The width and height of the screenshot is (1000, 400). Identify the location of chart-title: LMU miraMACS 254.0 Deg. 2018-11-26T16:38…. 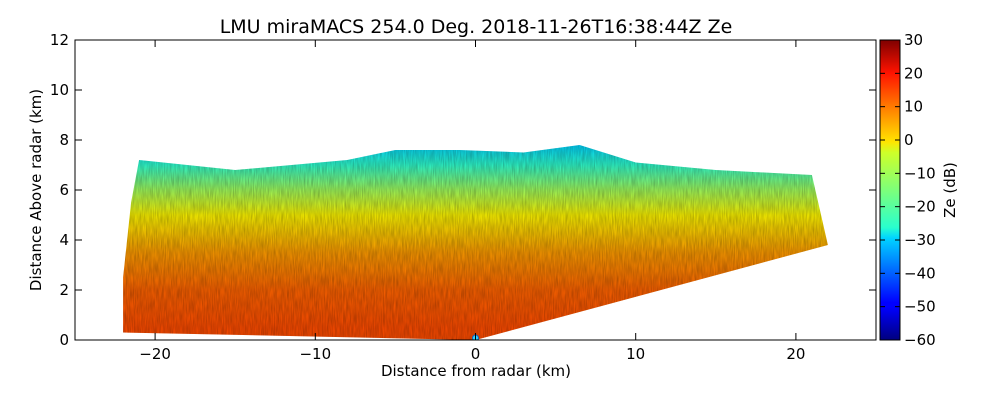
(476, 27).